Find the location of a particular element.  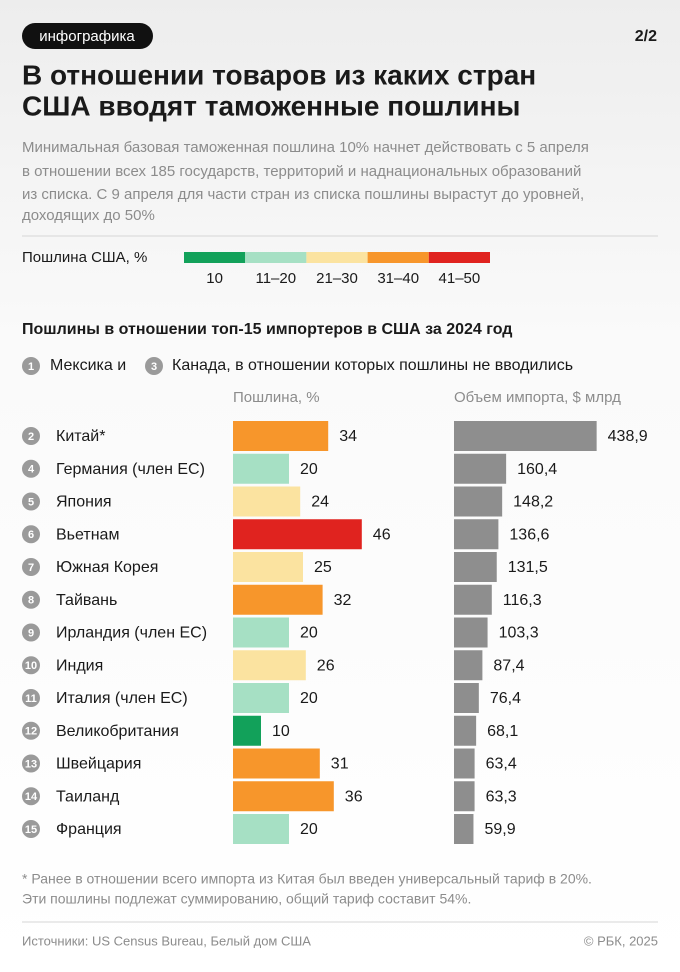

category-label: Италия (член ЕС) is located at coordinates (122, 698).